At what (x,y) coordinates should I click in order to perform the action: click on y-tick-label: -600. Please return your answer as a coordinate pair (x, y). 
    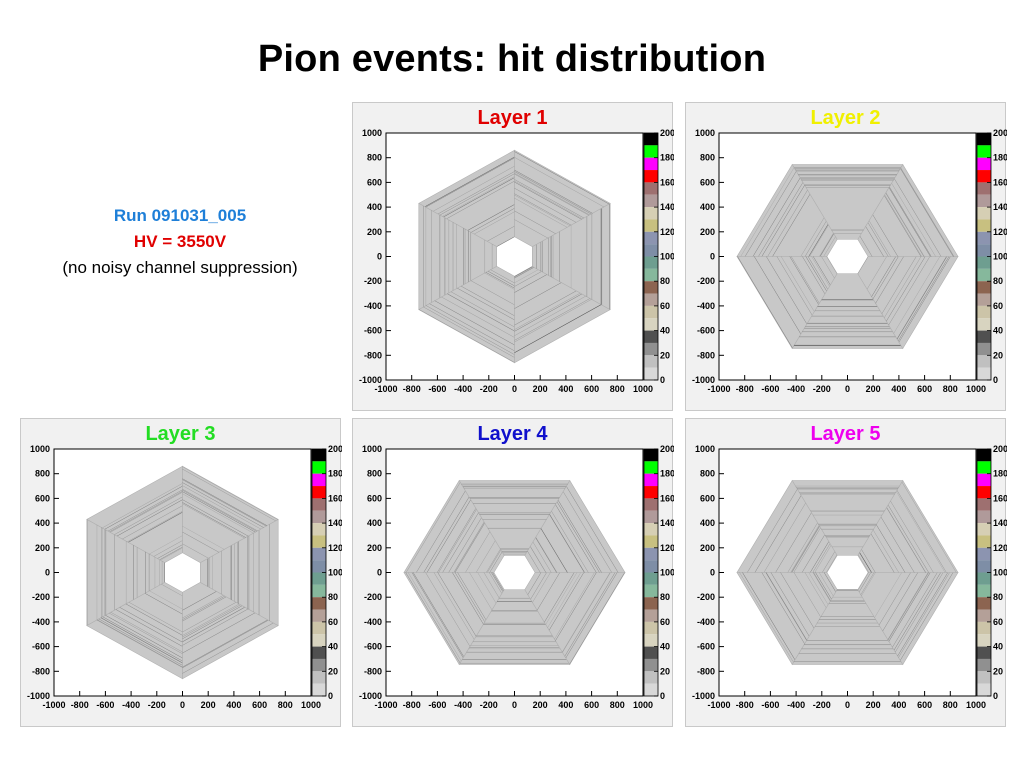
    Looking at the image, I should click on (706, 647).